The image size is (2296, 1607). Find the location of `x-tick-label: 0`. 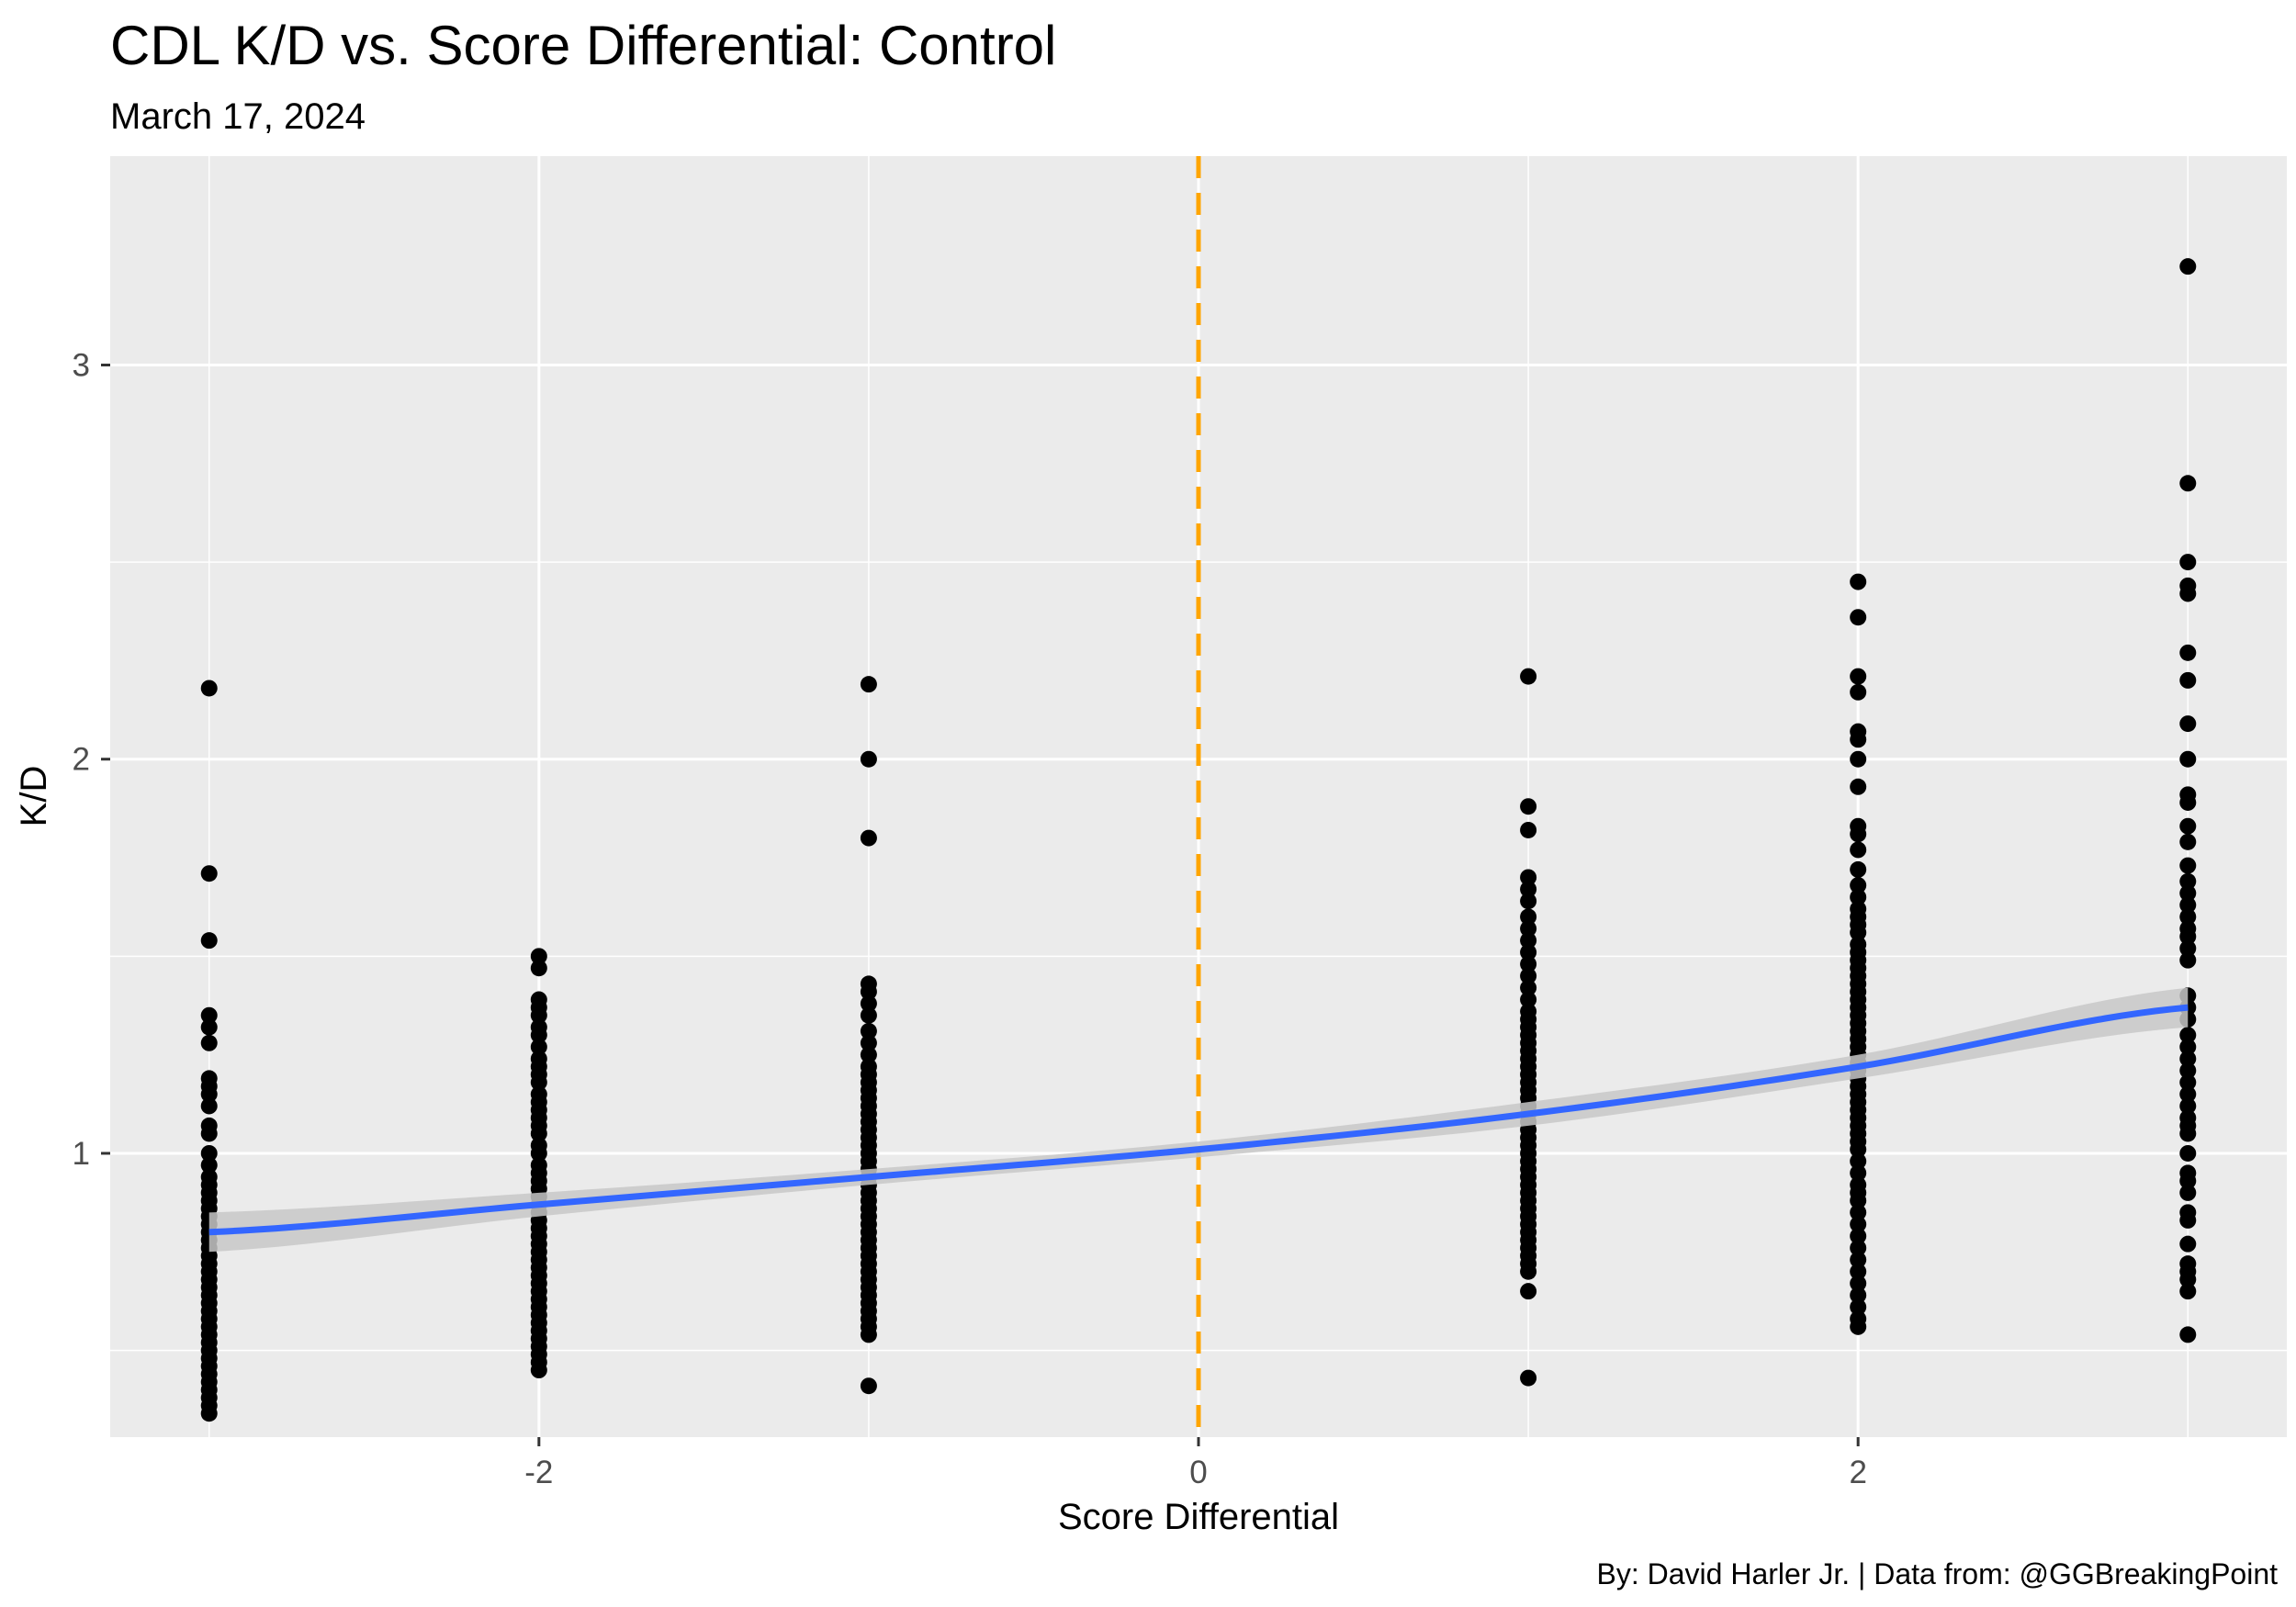

x-tick-label: 0 is located at coordinates (1198, 1472).